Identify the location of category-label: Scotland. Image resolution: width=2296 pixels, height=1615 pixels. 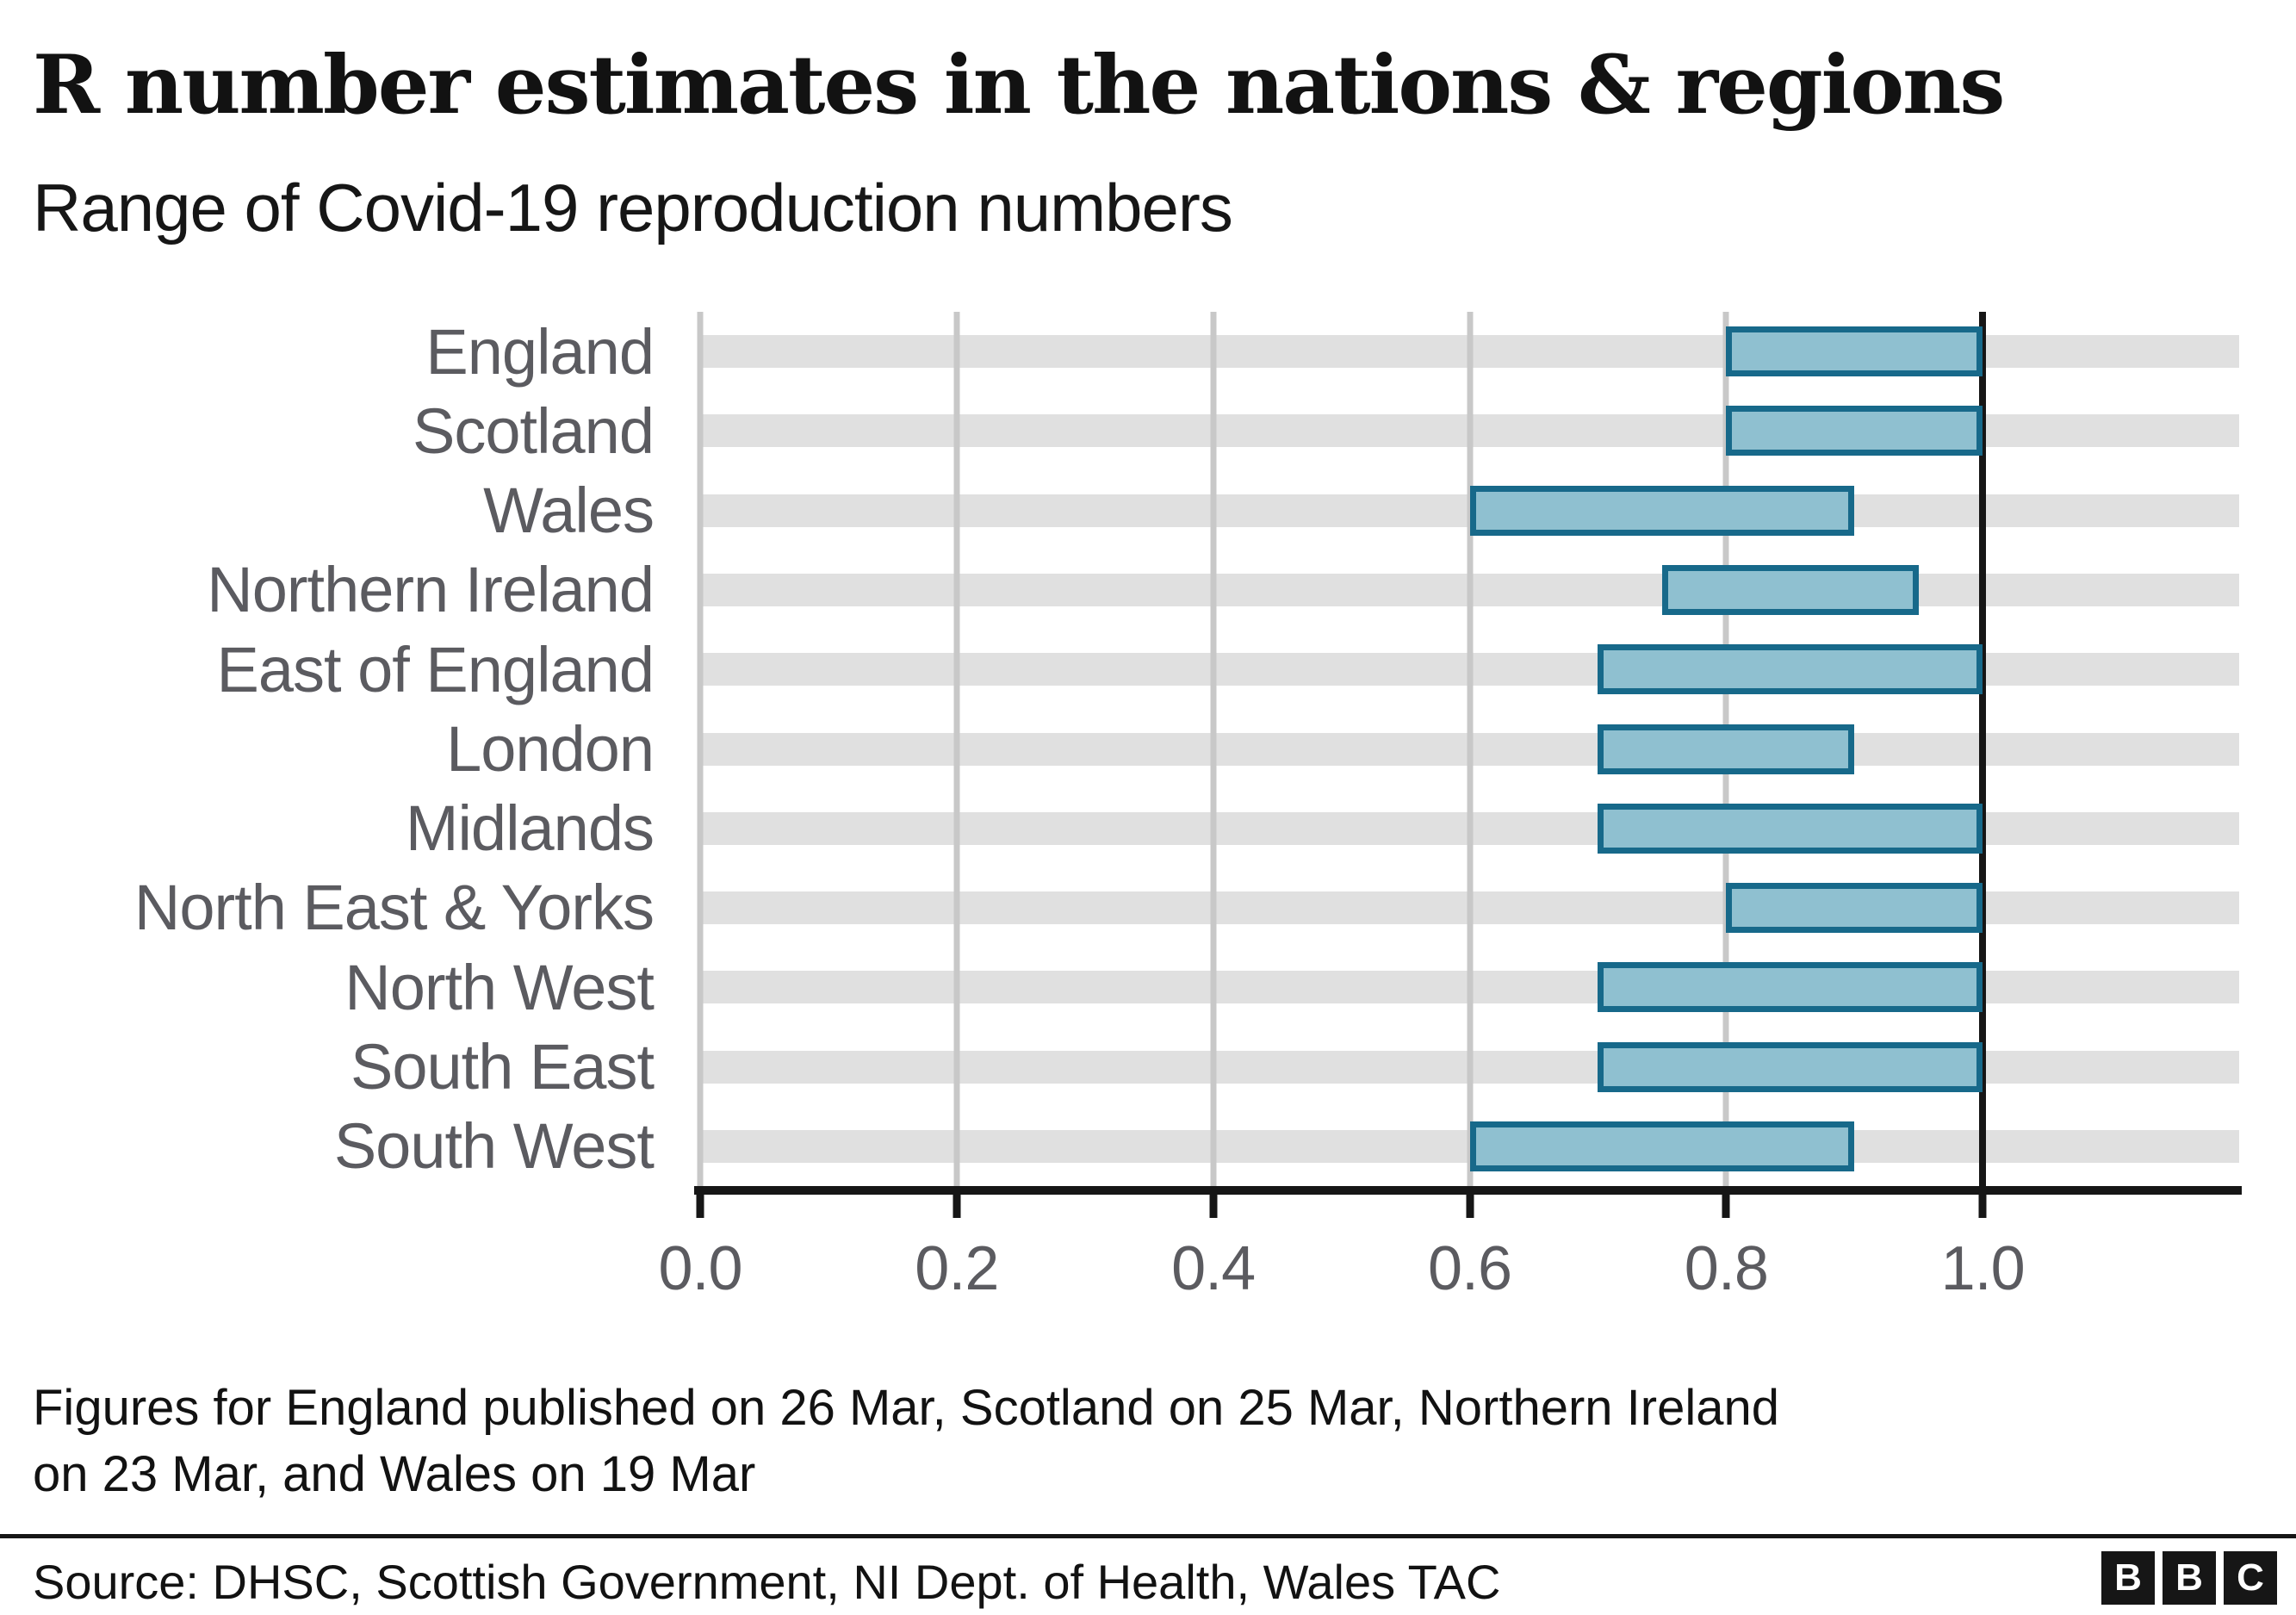
(534, 430).